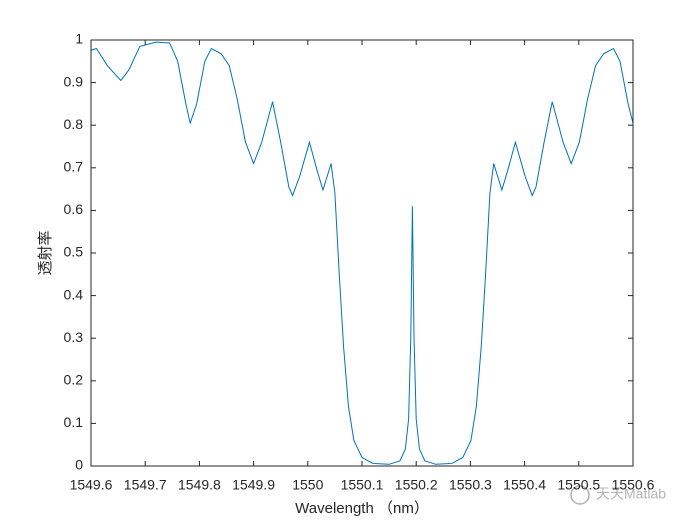 This screenshot has width=700, height=530. What do you see at coordinates (145, 485) in the screenshot?
I see `x-tick-label: 1549.7` at bounding box center [145, 485].